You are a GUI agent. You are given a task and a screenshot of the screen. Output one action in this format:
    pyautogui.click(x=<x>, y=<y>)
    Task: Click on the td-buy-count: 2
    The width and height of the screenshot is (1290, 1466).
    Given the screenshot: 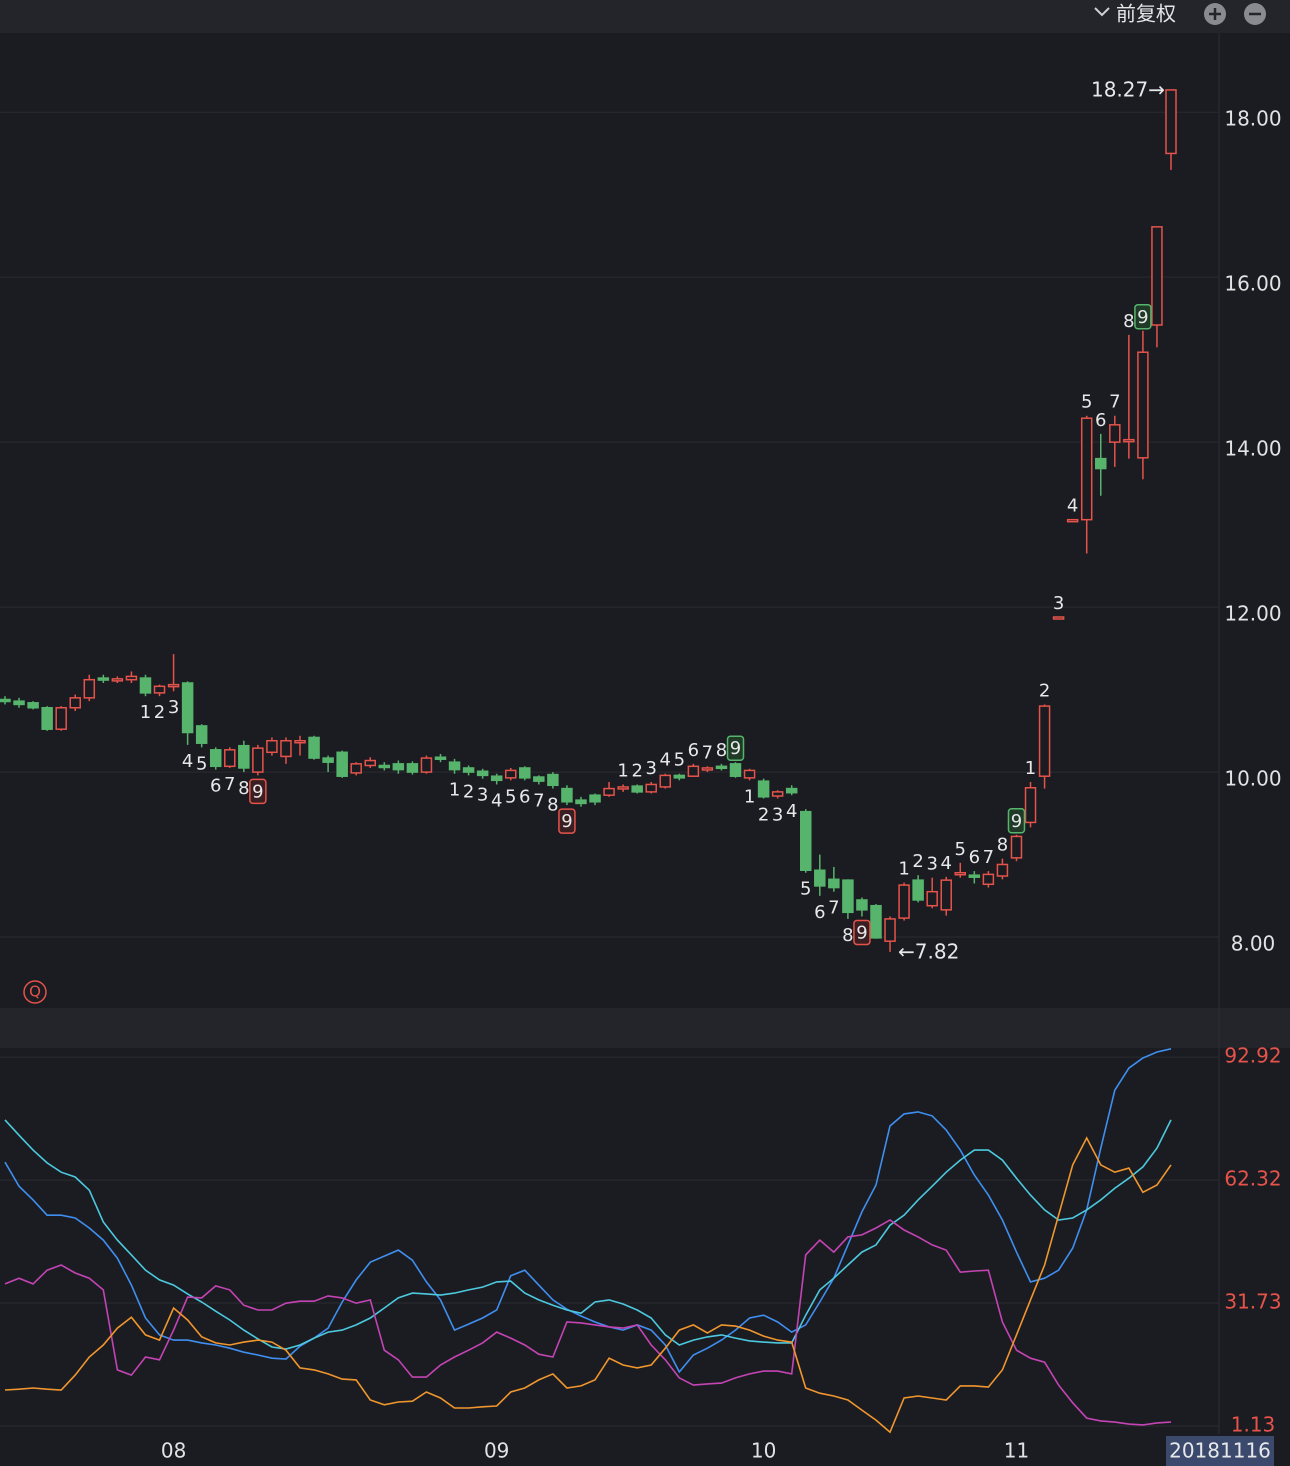 What is the action you would take?
    pyautogui.click(x=159, y=712)
    